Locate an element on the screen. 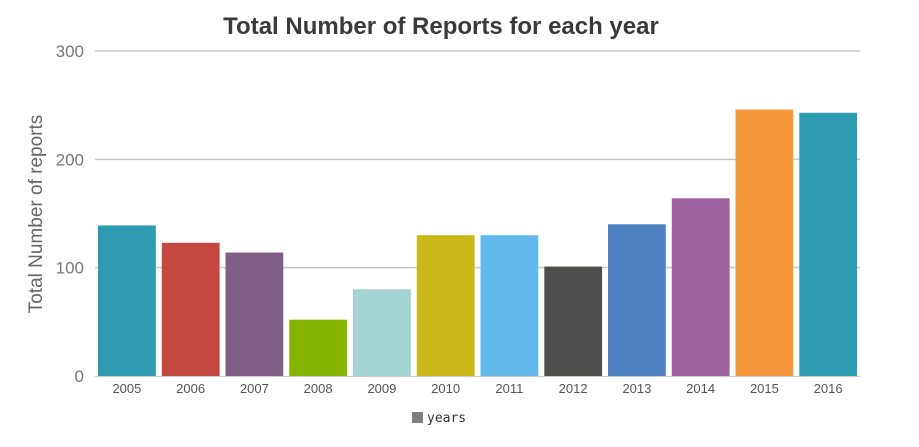 Image resolution: width=919 pixels, height=447 pixels. bar-2010 is located at coordinates (445, 305).